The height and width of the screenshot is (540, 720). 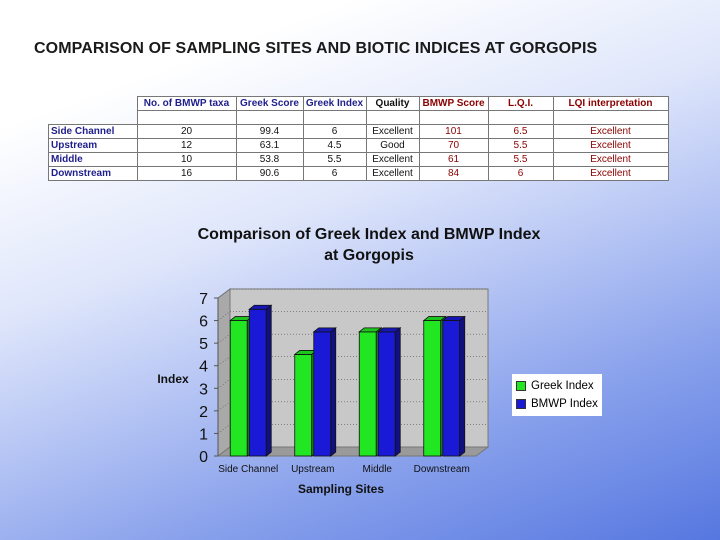 I want to click on x-tick-label: Downstream, so click(x=442, y=469).